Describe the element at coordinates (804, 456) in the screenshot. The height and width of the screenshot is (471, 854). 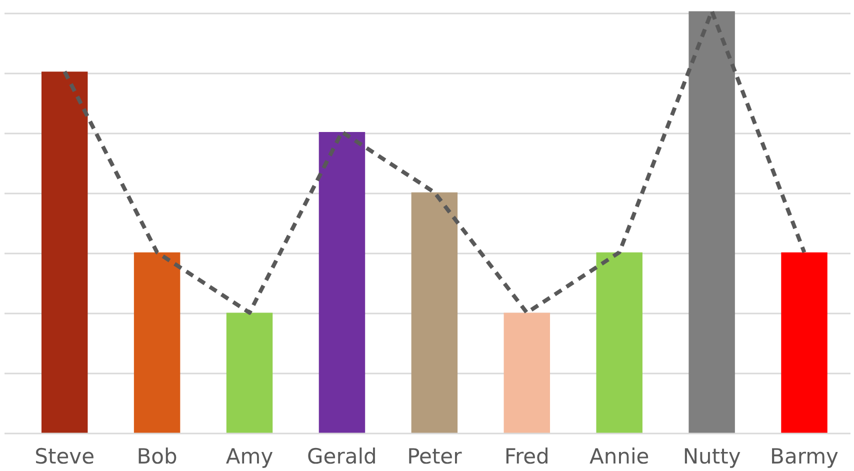
I see `x-tick-label: Barmy` at that location.